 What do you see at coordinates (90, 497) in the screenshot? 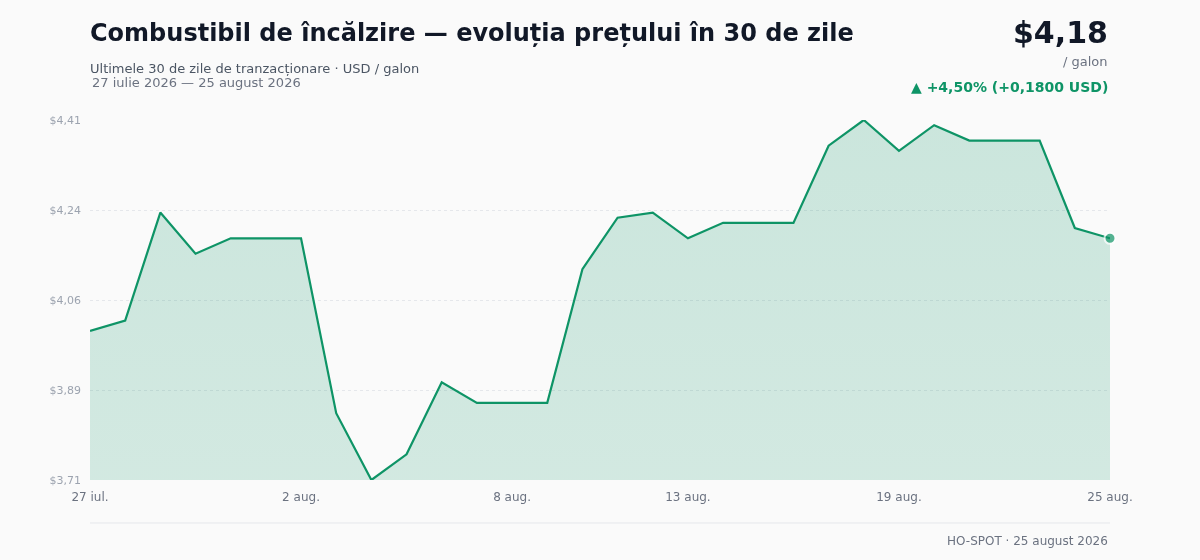
I see `x-tick-label: 27 iul.` at bounding box center [90, 497].